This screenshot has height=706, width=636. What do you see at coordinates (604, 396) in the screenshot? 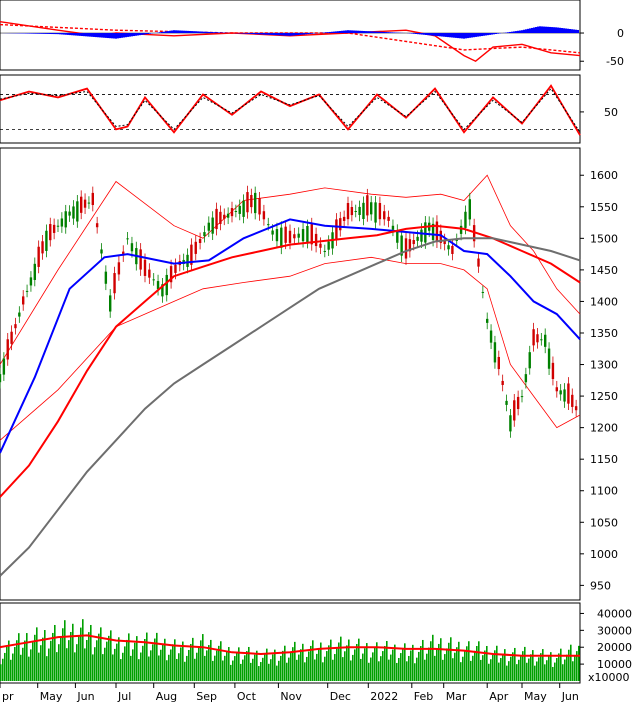
I see `price-tick-label: 1250` at bounding box center [604, 396].